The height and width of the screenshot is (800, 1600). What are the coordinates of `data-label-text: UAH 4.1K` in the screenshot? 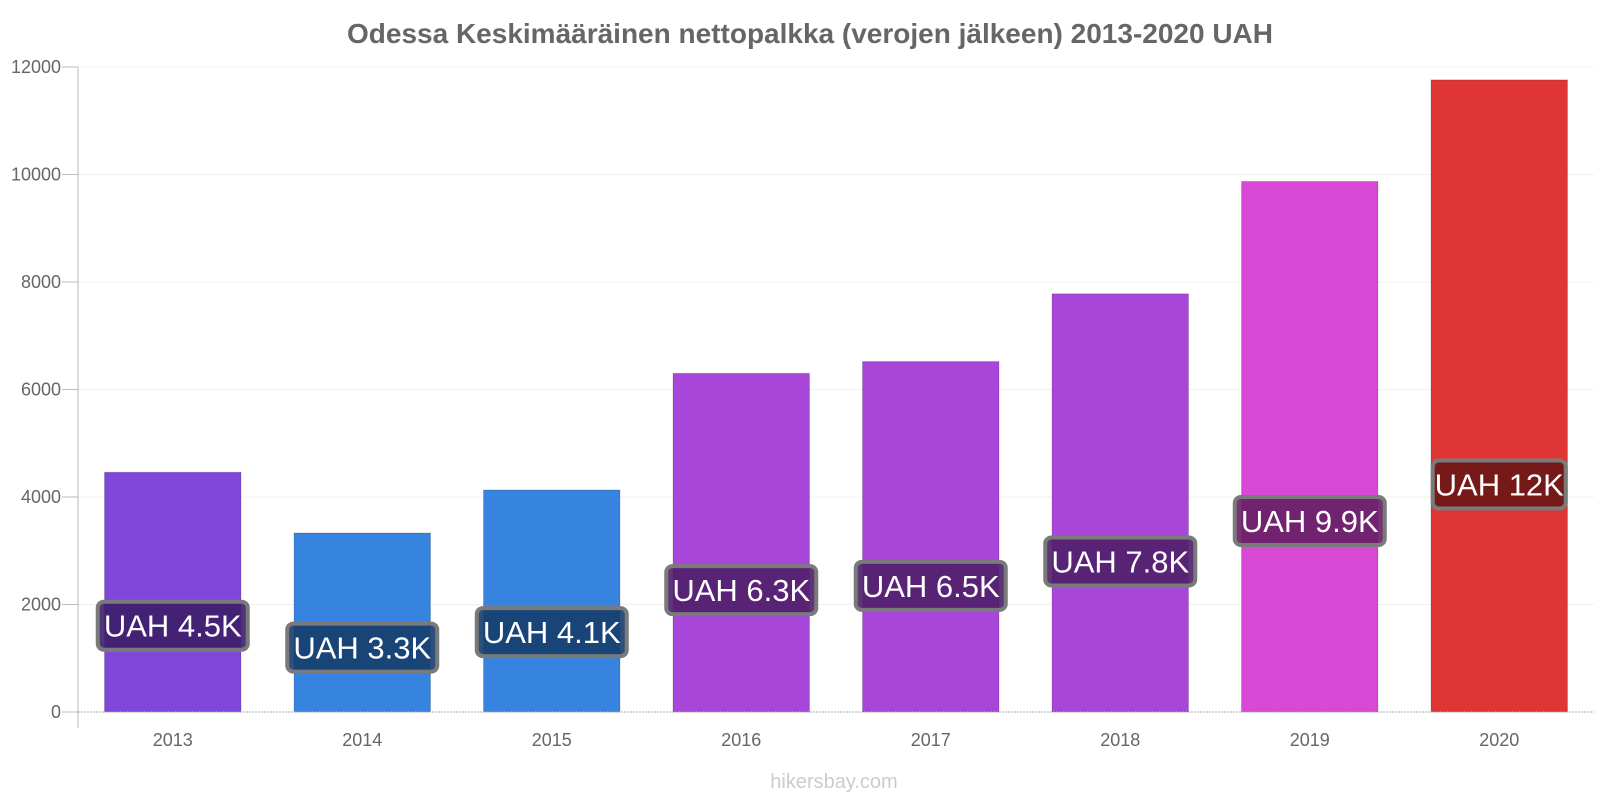 It's located at (552, 632).